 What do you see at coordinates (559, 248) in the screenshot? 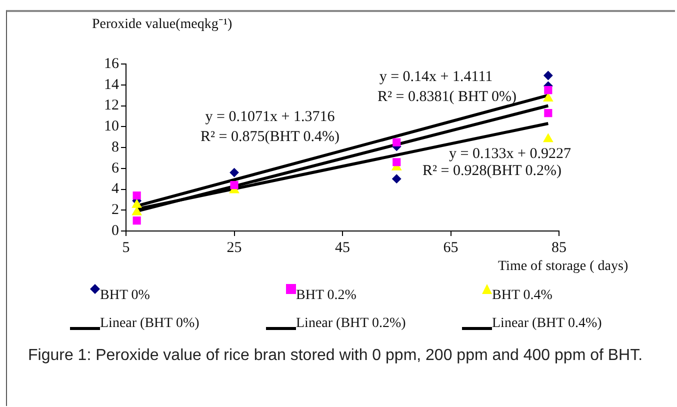
I see `x-tick-label: 85` at bounding box center [559, 248].